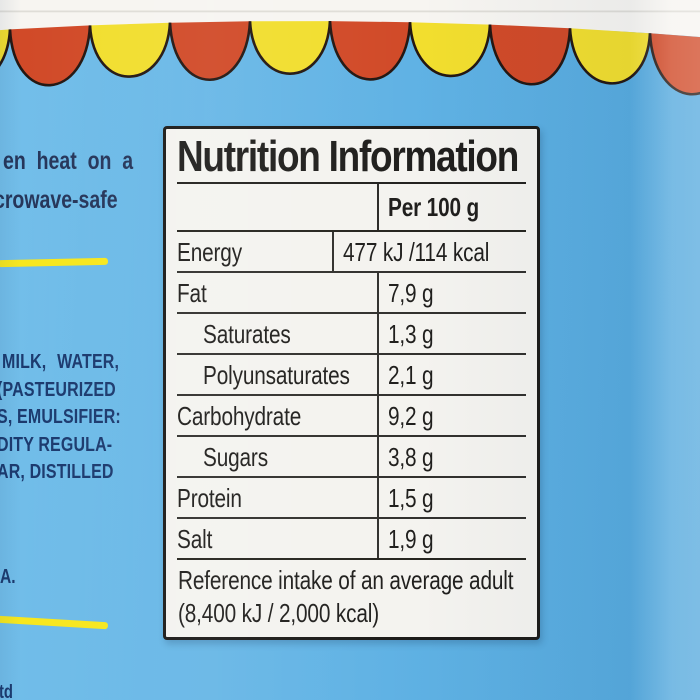 The image size is (700, 700). I want to click on nutrition-header-row: Per 100 g, so click(351, 208).